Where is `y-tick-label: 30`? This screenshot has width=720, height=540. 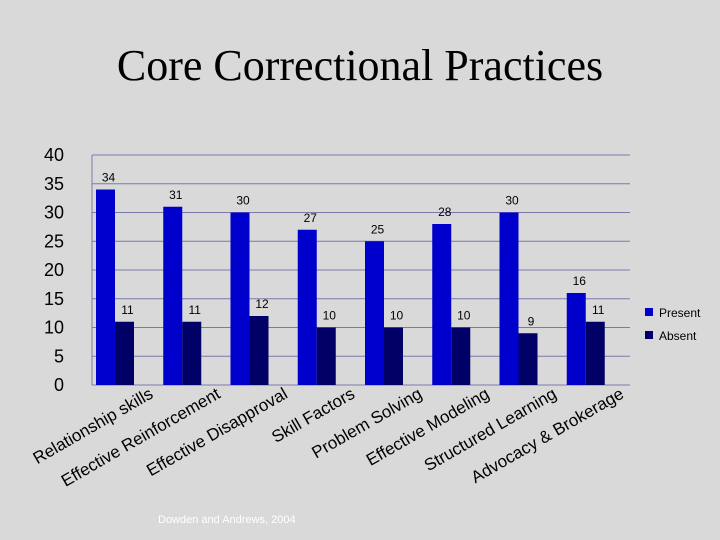
y-tick-label: 30 is located at coordinates (54, 213).